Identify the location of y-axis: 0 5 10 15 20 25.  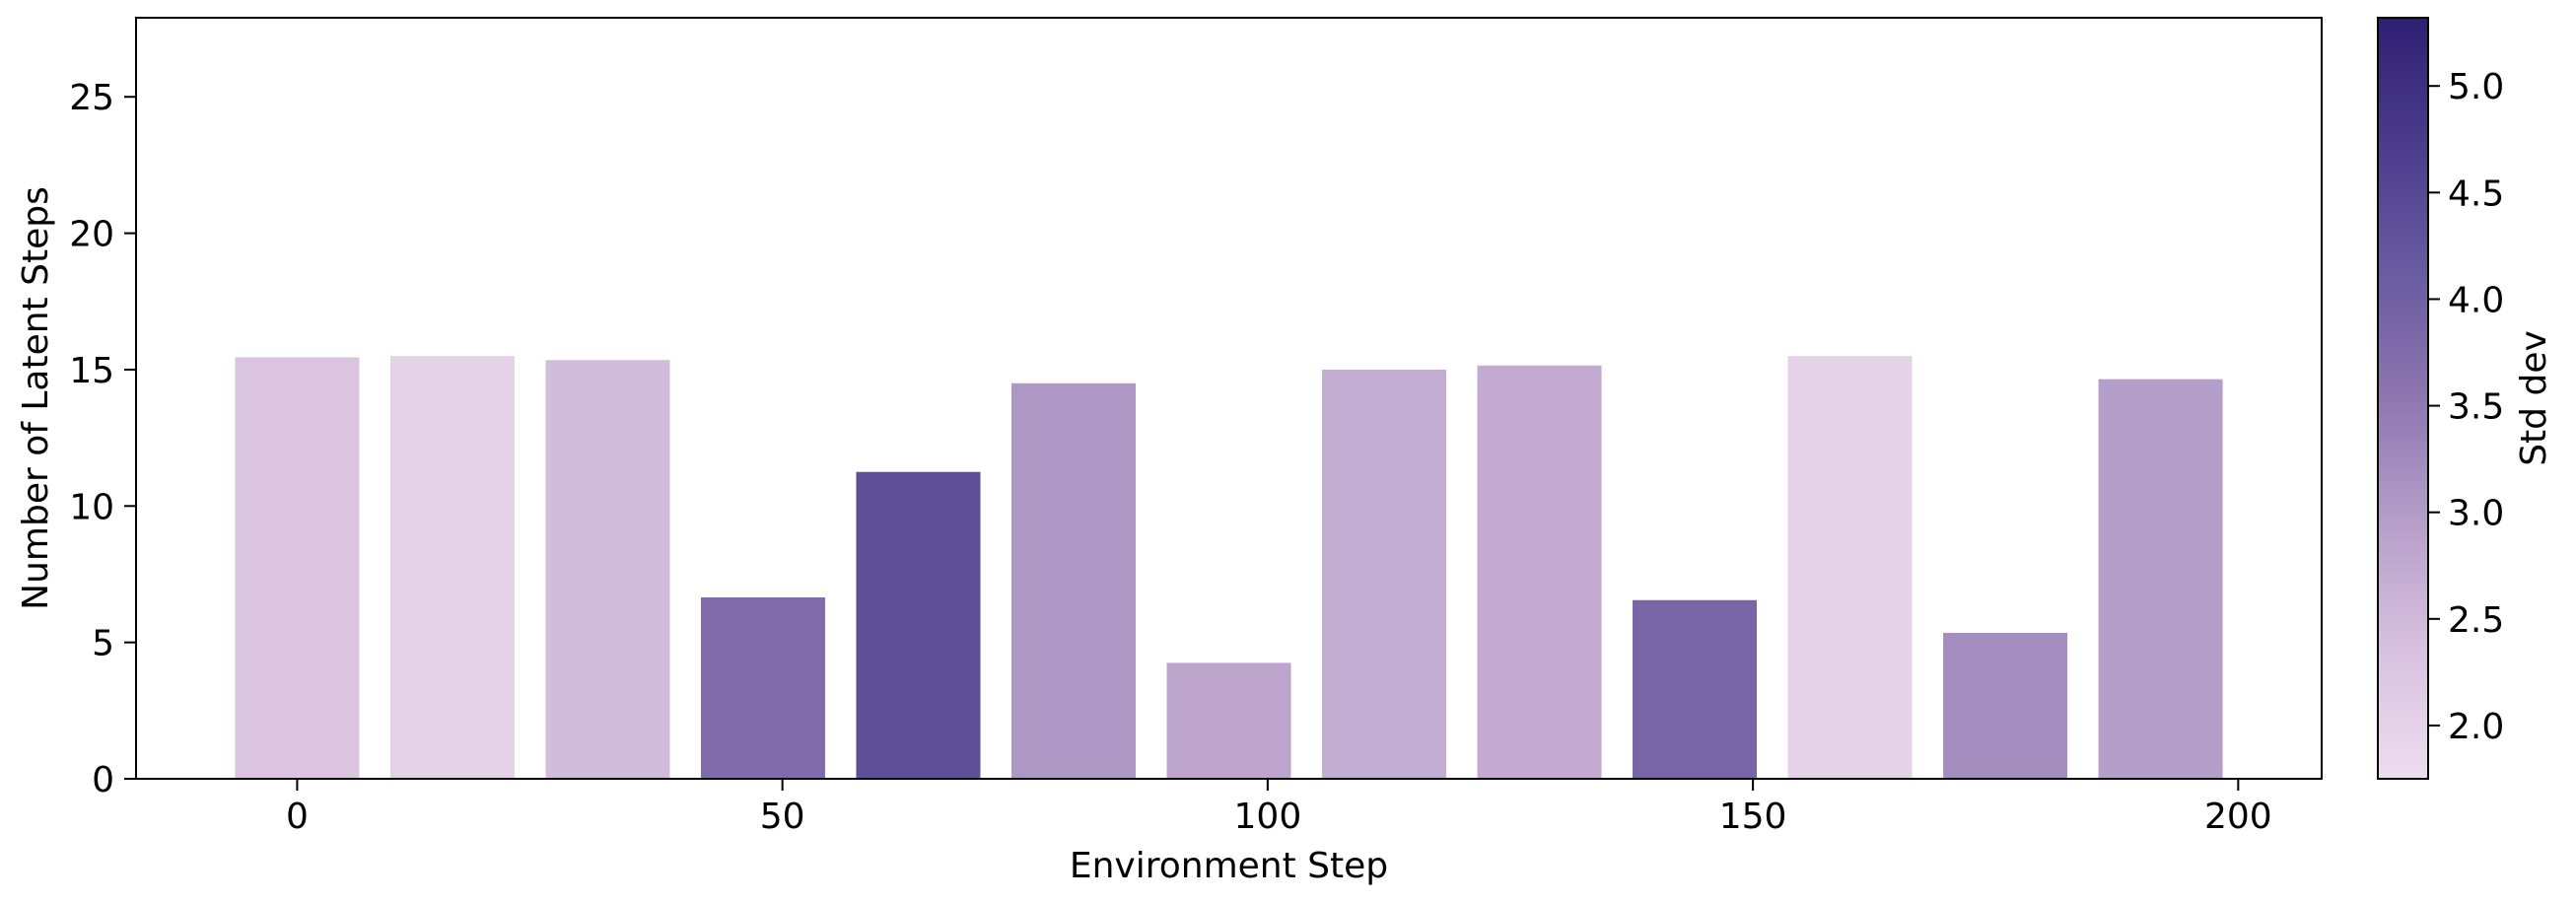
(102, 439).